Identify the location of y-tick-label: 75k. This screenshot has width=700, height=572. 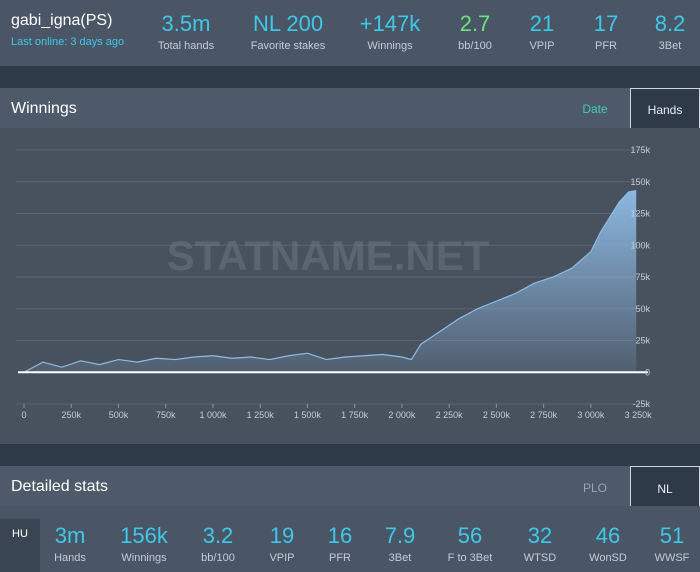
(642, 277).